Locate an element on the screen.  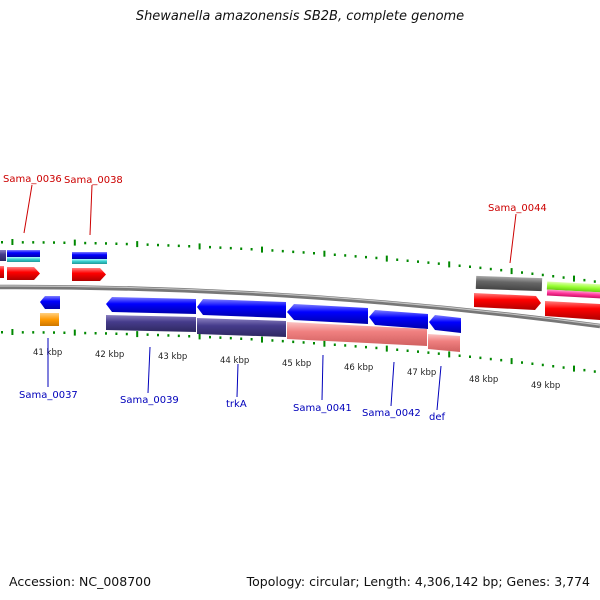
inner-tick-track is located at coordinates (298, 351).